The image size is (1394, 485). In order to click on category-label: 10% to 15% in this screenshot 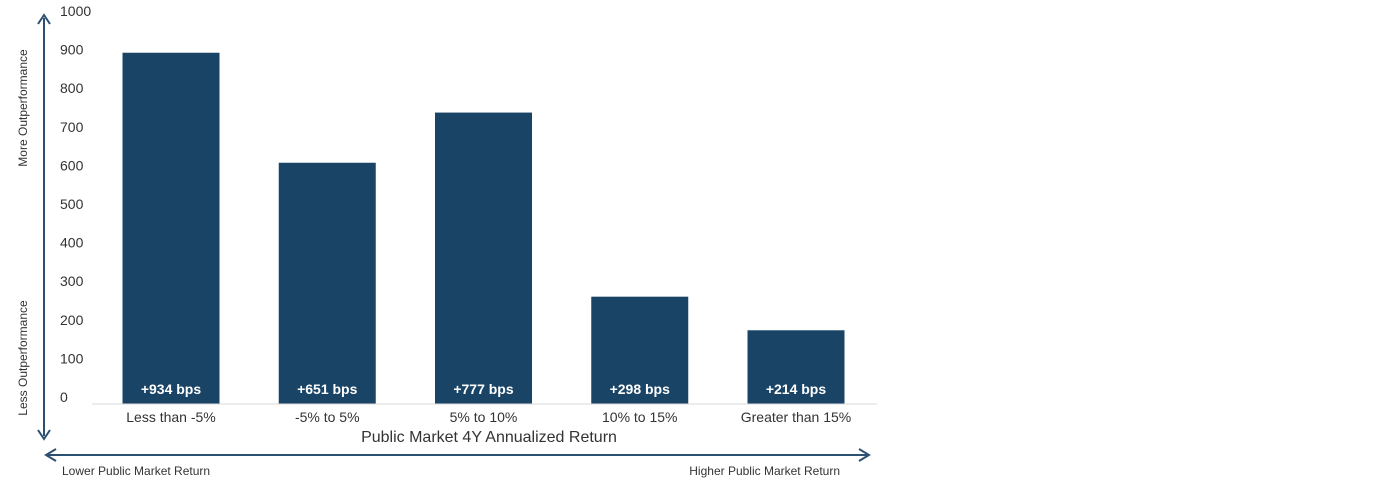, I will do `click(640, 417)`.